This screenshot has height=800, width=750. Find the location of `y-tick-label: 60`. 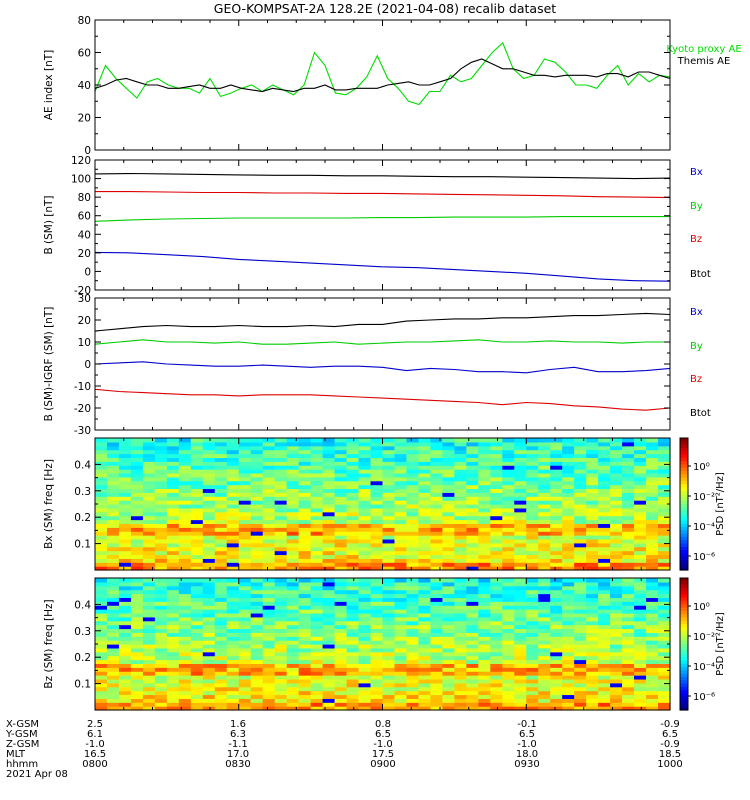

y-tick-label: 60 is located at coordinates (84, 54).